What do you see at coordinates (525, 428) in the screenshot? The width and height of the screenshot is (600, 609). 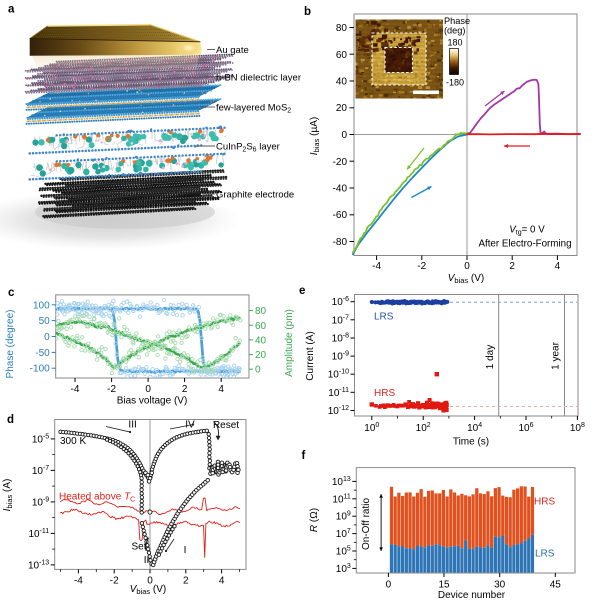 I see `svg-text: 106` at bounding box center [525, 428].